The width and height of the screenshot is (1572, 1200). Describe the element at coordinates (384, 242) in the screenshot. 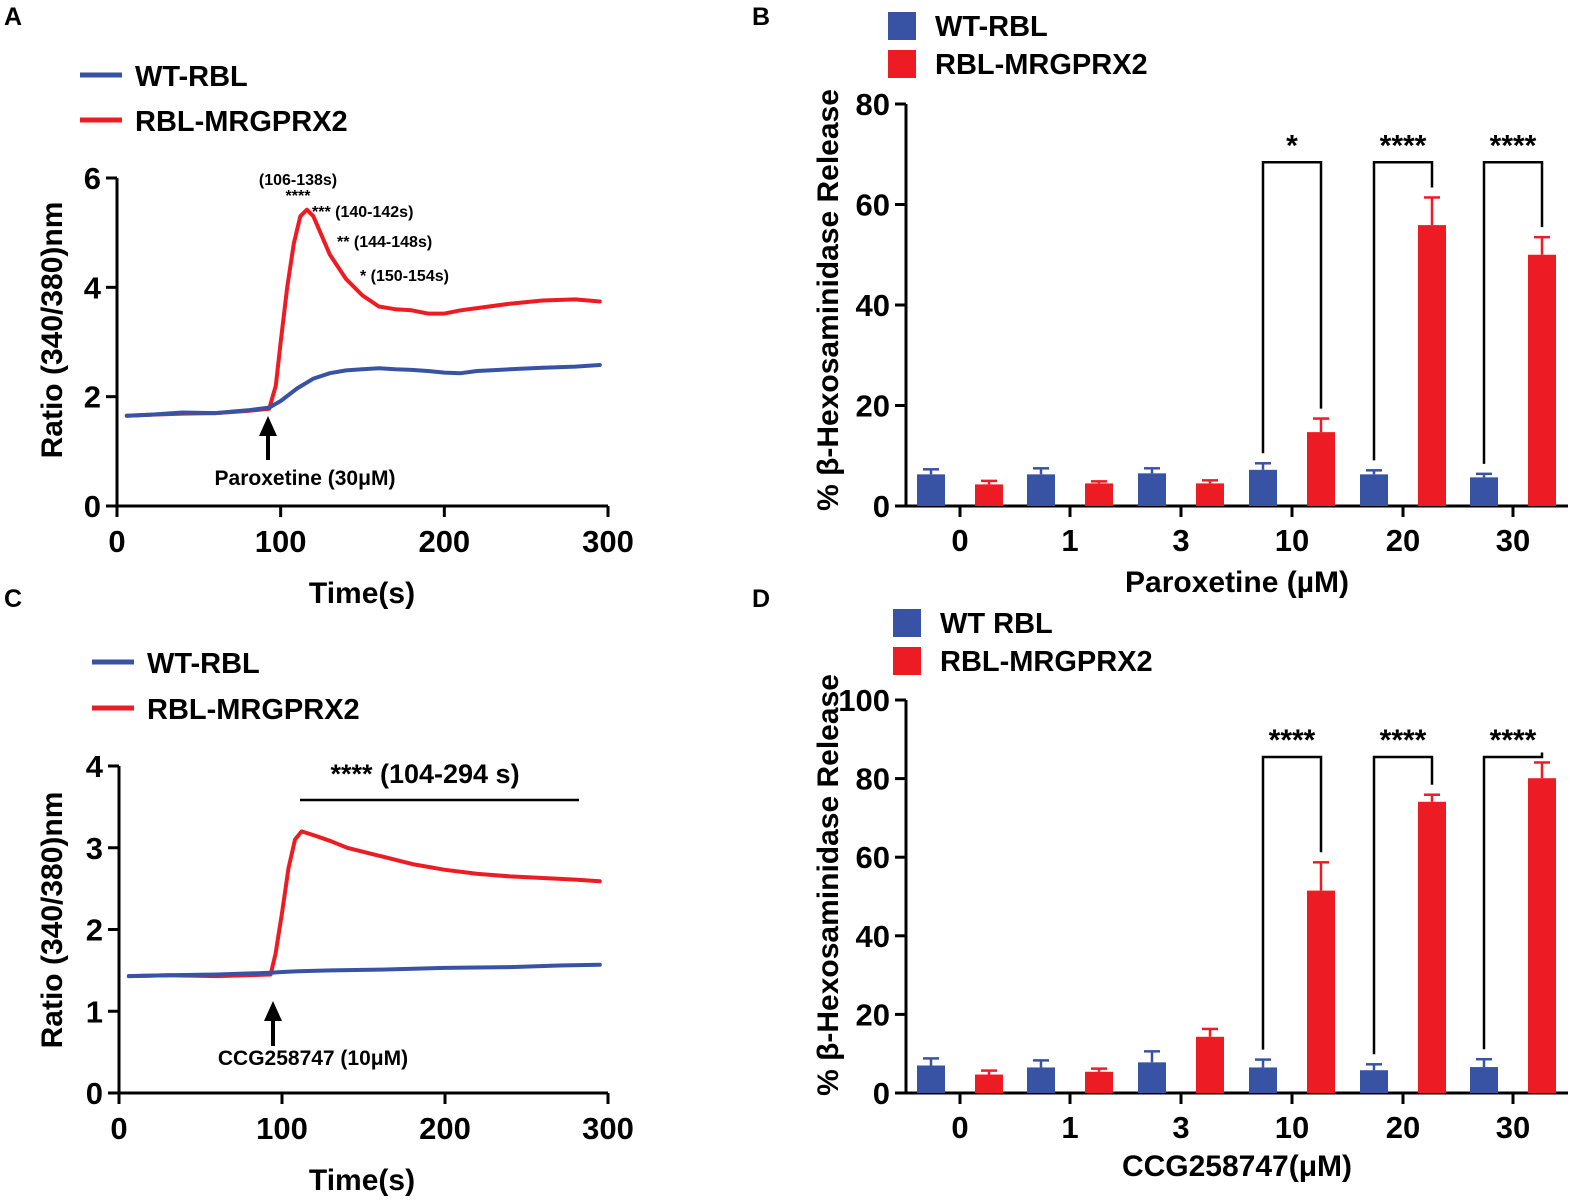

I see `annotation-label-3: ** (144-148s)` at that location.